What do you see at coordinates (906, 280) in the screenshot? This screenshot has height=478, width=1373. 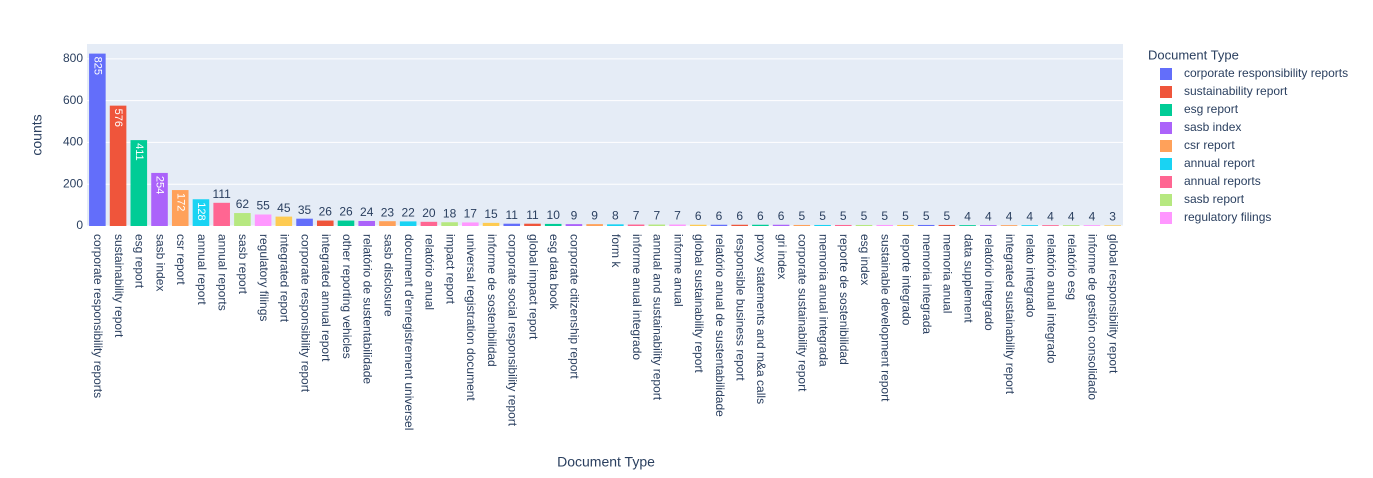 I see `x-tick-label: reporte integrado` at bounding box center [906, 280].